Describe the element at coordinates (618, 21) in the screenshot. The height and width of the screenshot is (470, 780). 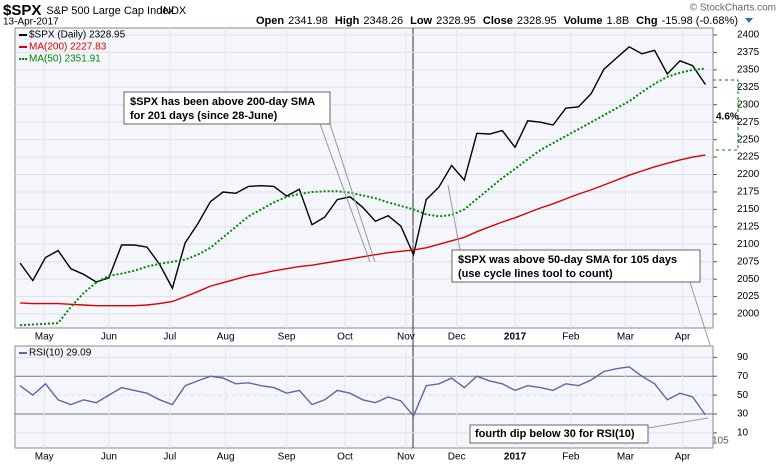
I see `quote-value: 1.8B` at that location.